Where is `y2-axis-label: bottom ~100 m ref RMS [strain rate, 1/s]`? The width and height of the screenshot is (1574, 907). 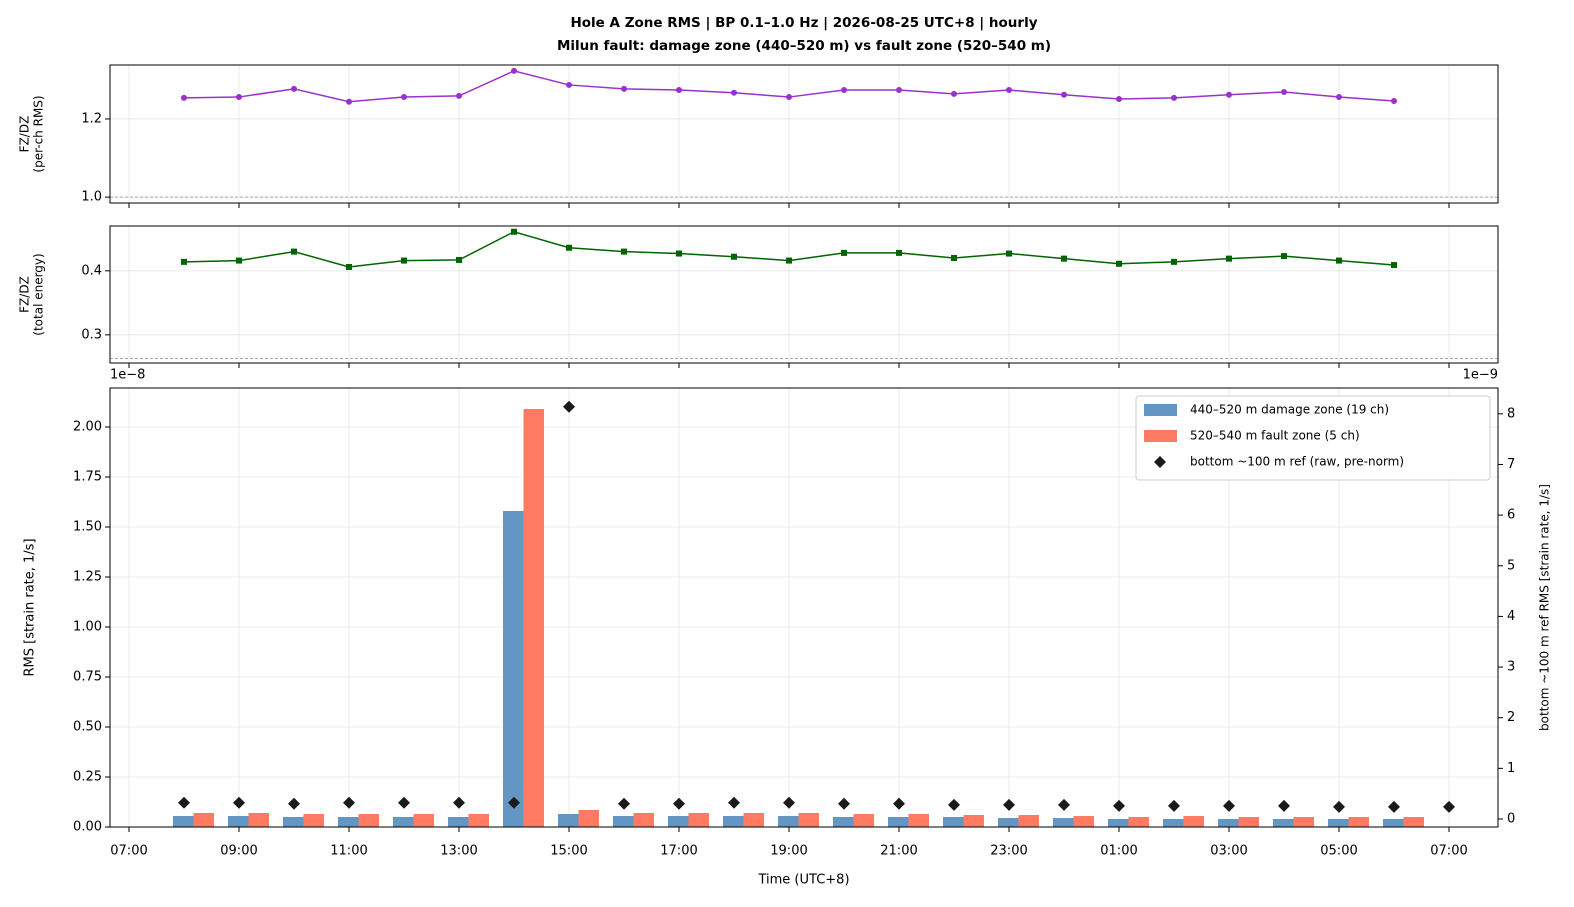
y2-axis-label: bottom ~100 m ref RMS [strain rate, 1/s] is located at coordinates (1545, 607).